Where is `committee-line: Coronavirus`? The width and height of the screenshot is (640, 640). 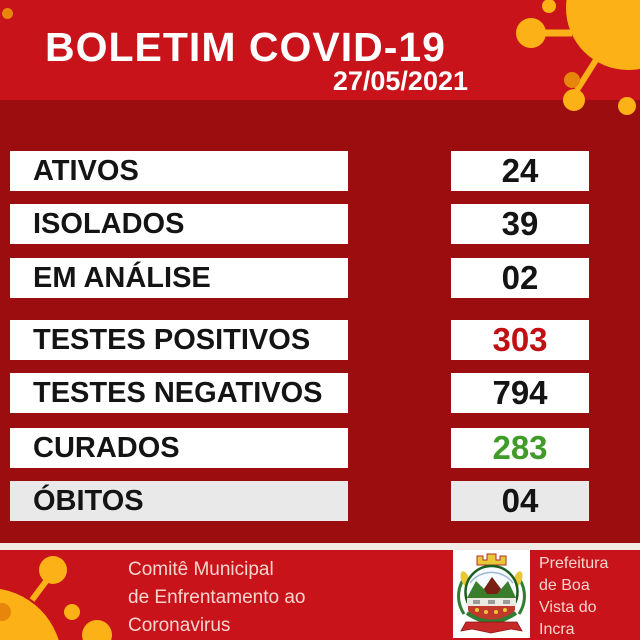
committee-line: Coronavirus is located at coordinates (179, 625).